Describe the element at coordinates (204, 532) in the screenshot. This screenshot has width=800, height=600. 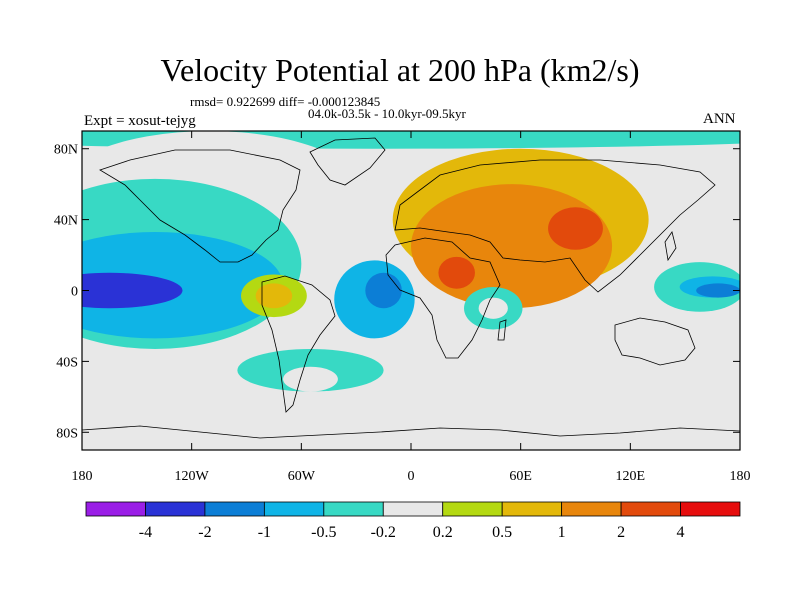
I see `colorbar-label-1: -2` at that location.